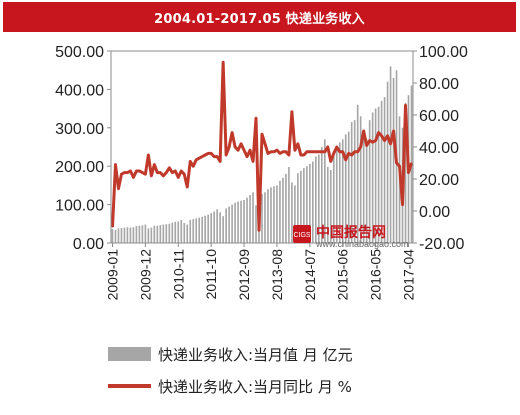  I want to click on legend-bar-label: 快递业务收入:当月值 月 亿元, so click(255, 355).